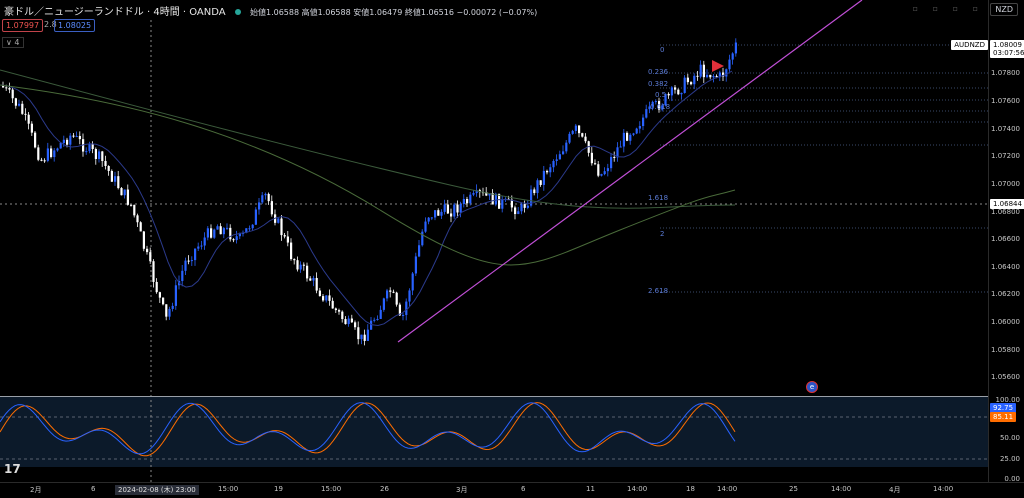 Image resolution: width=1024 pixels, height=498 pixels. I want to click on last-price: 1.08009, so click(1007, 45).